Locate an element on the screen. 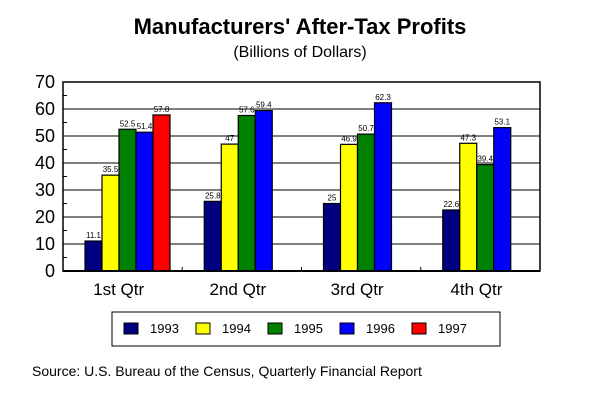 The width and height of the screenshot is (600, 400). data-label: 35.5 is located at coordinates (111, 169).